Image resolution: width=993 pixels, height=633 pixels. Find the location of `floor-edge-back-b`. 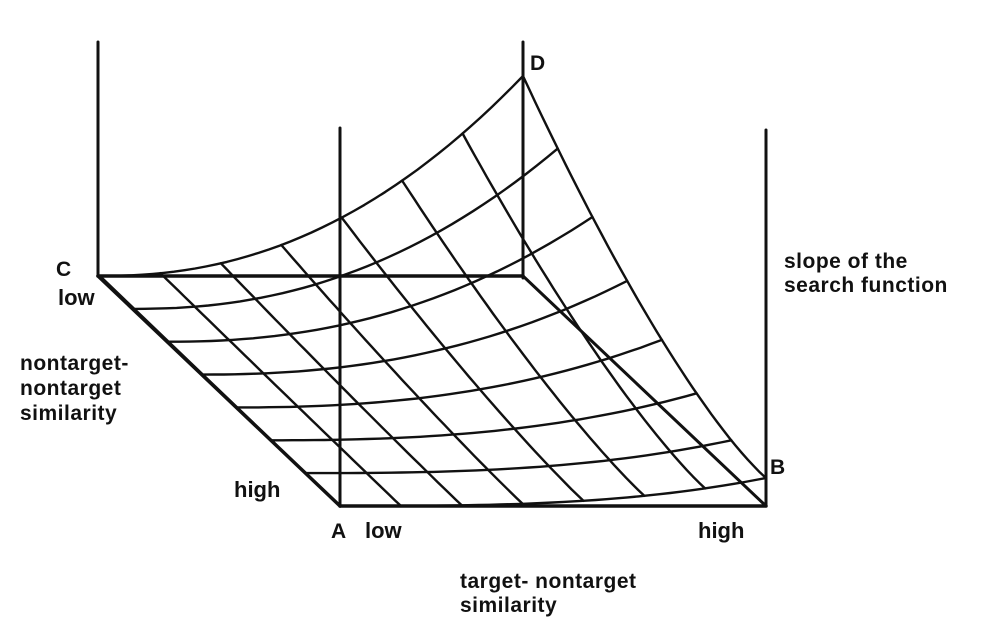

floor-edge-back-b is located at coordinates (644, 391).